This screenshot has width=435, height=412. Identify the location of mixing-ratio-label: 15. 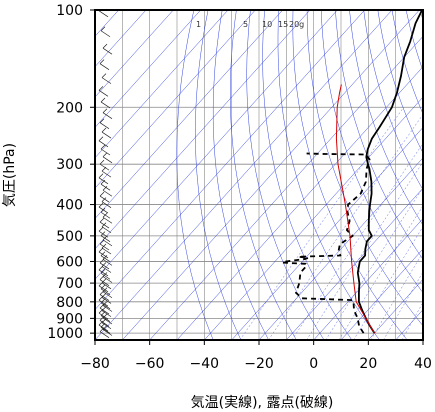
(283, 24).